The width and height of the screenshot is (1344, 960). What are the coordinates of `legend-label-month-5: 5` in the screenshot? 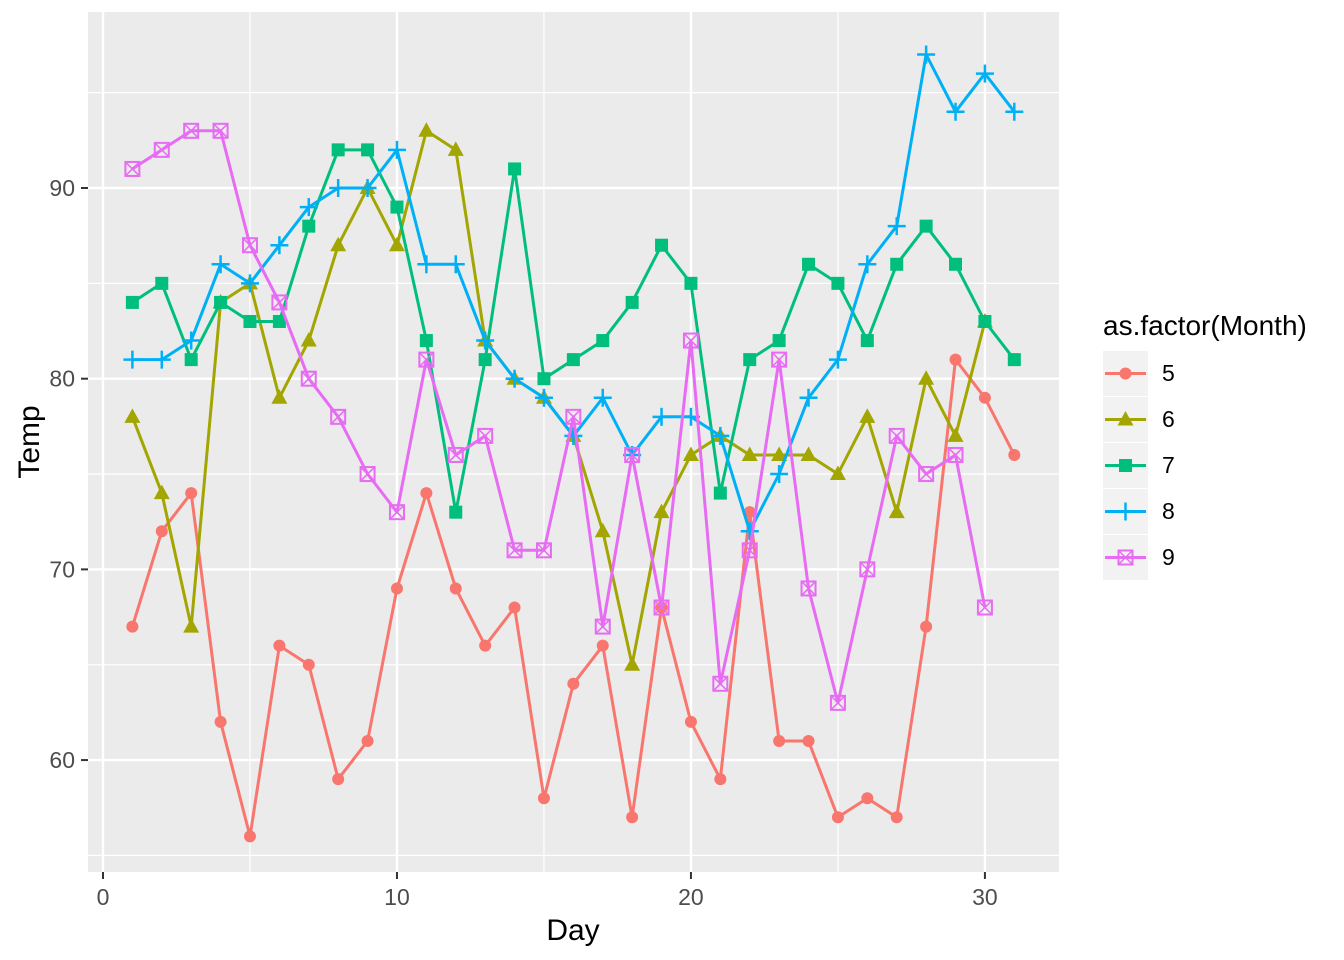 It's located at (1168, 372).